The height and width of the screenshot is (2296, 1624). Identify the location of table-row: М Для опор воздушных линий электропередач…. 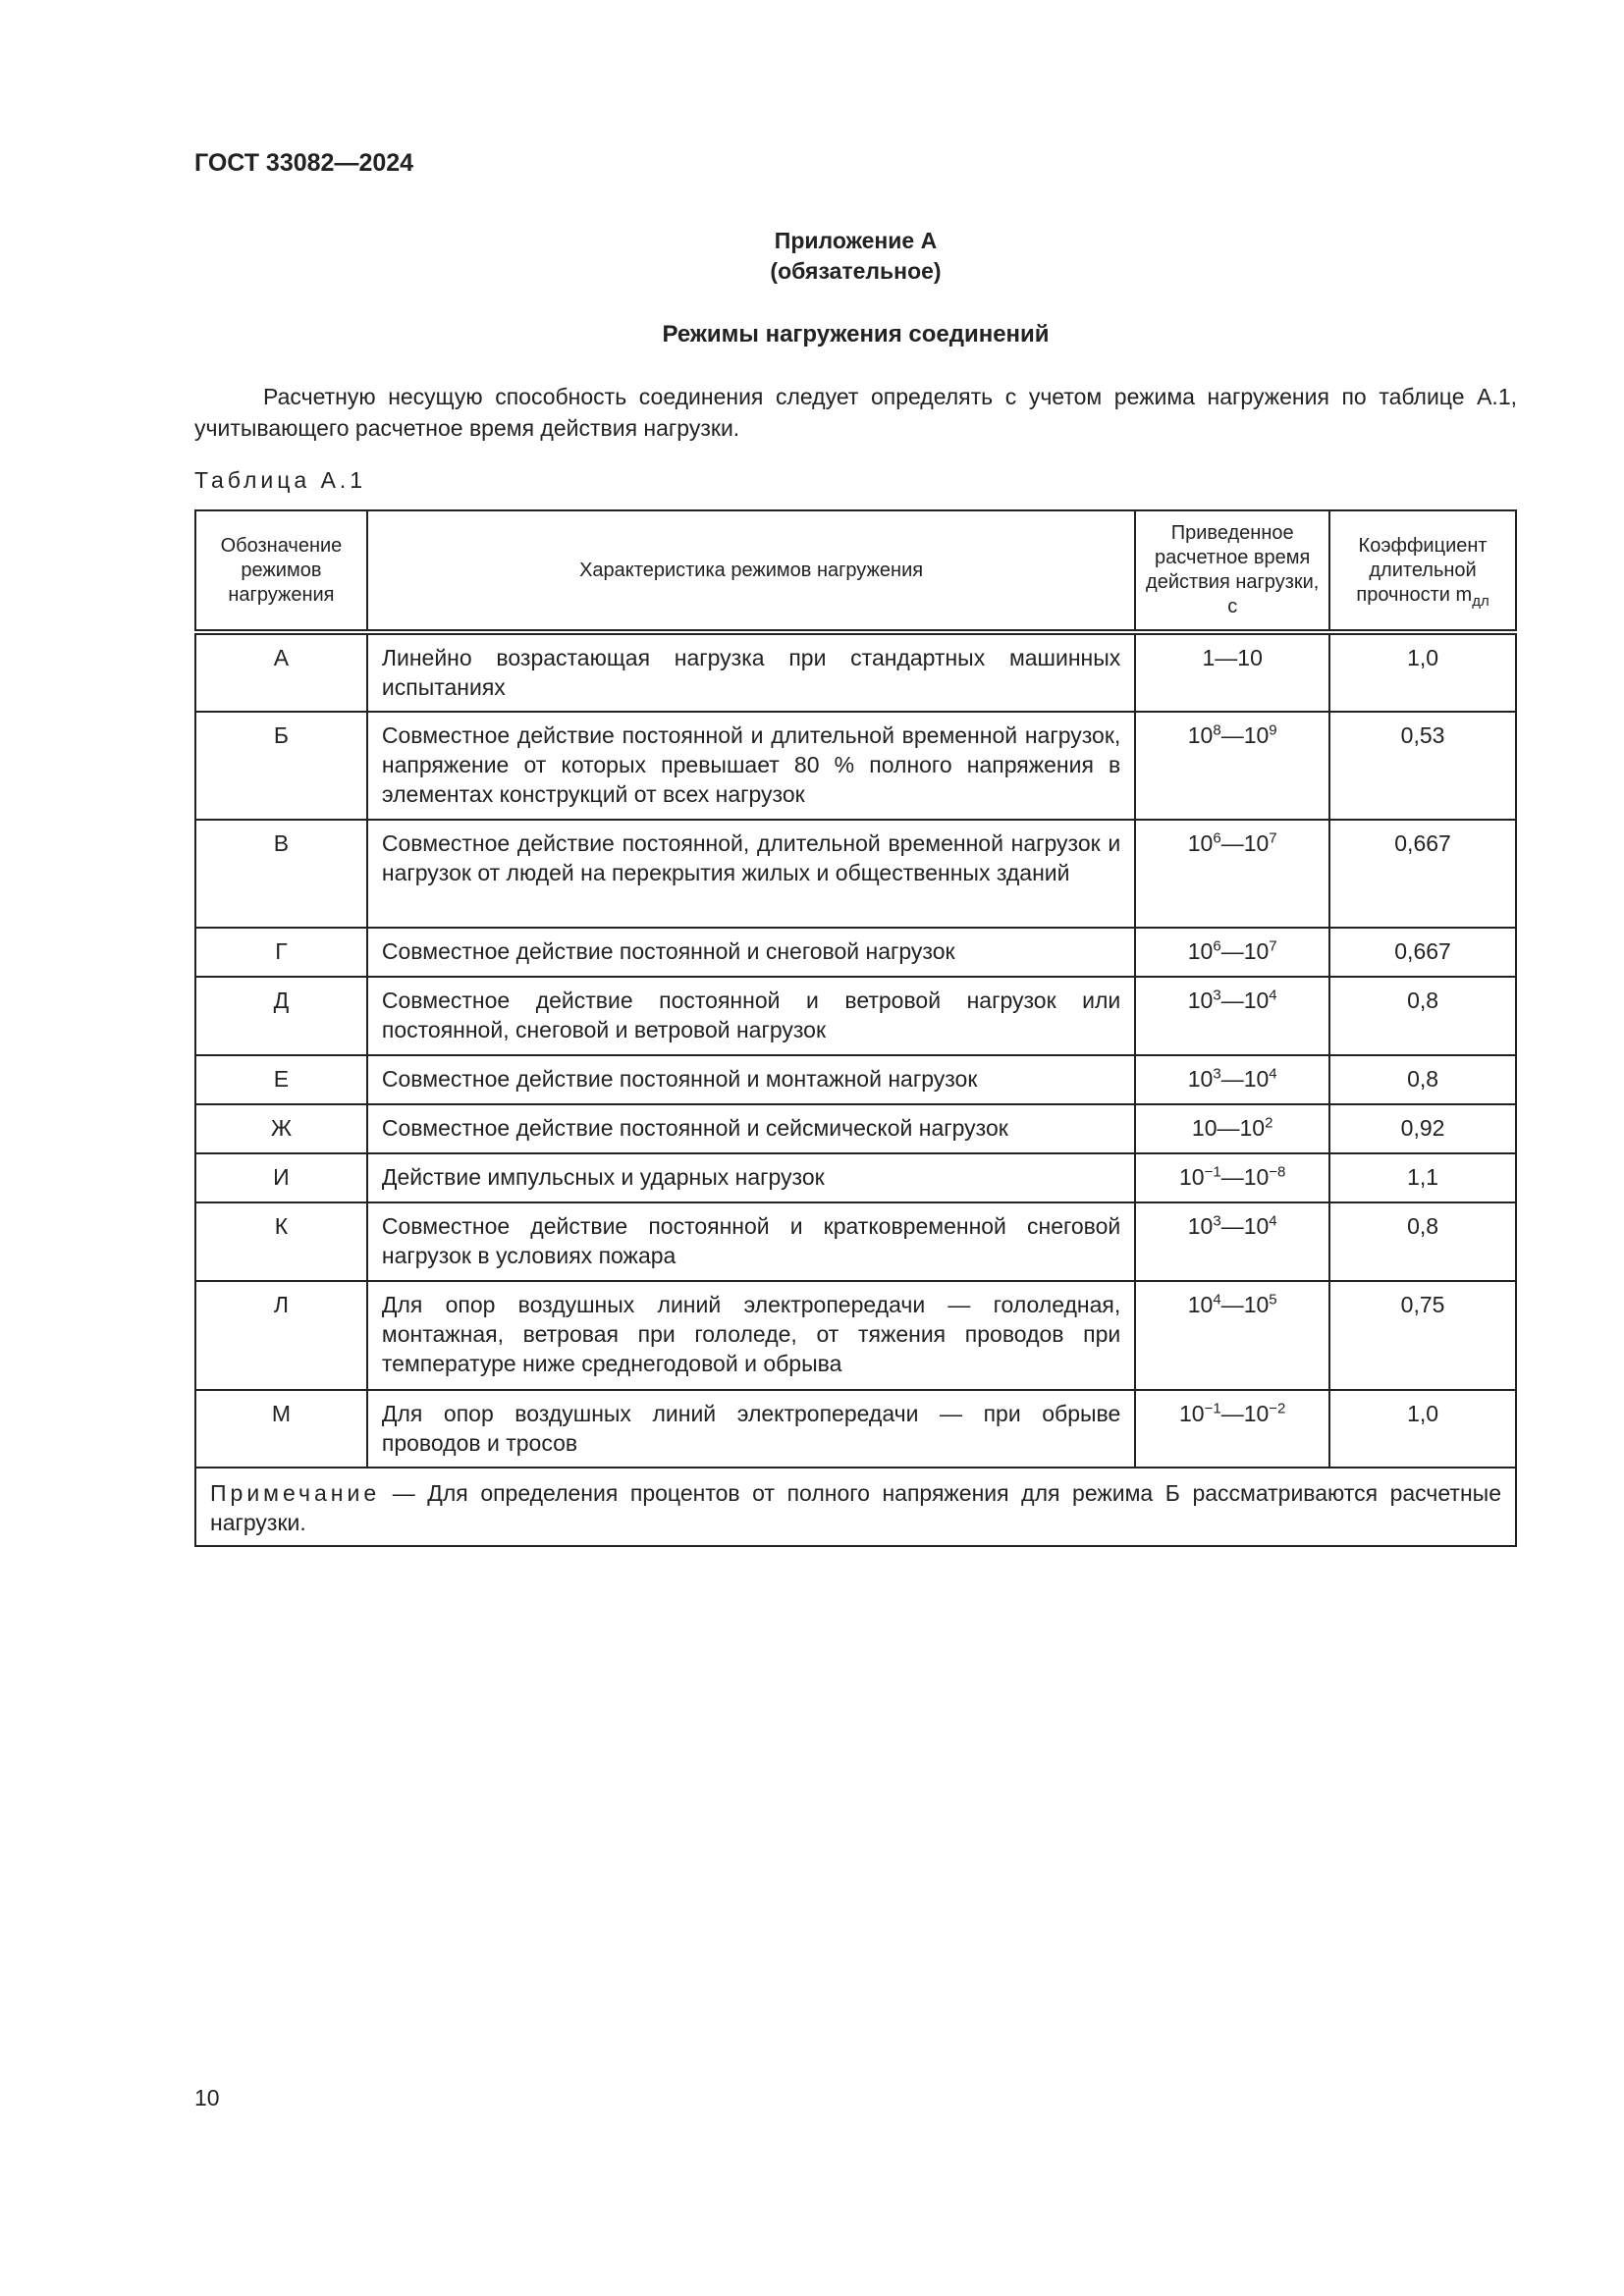
(855, 1428).